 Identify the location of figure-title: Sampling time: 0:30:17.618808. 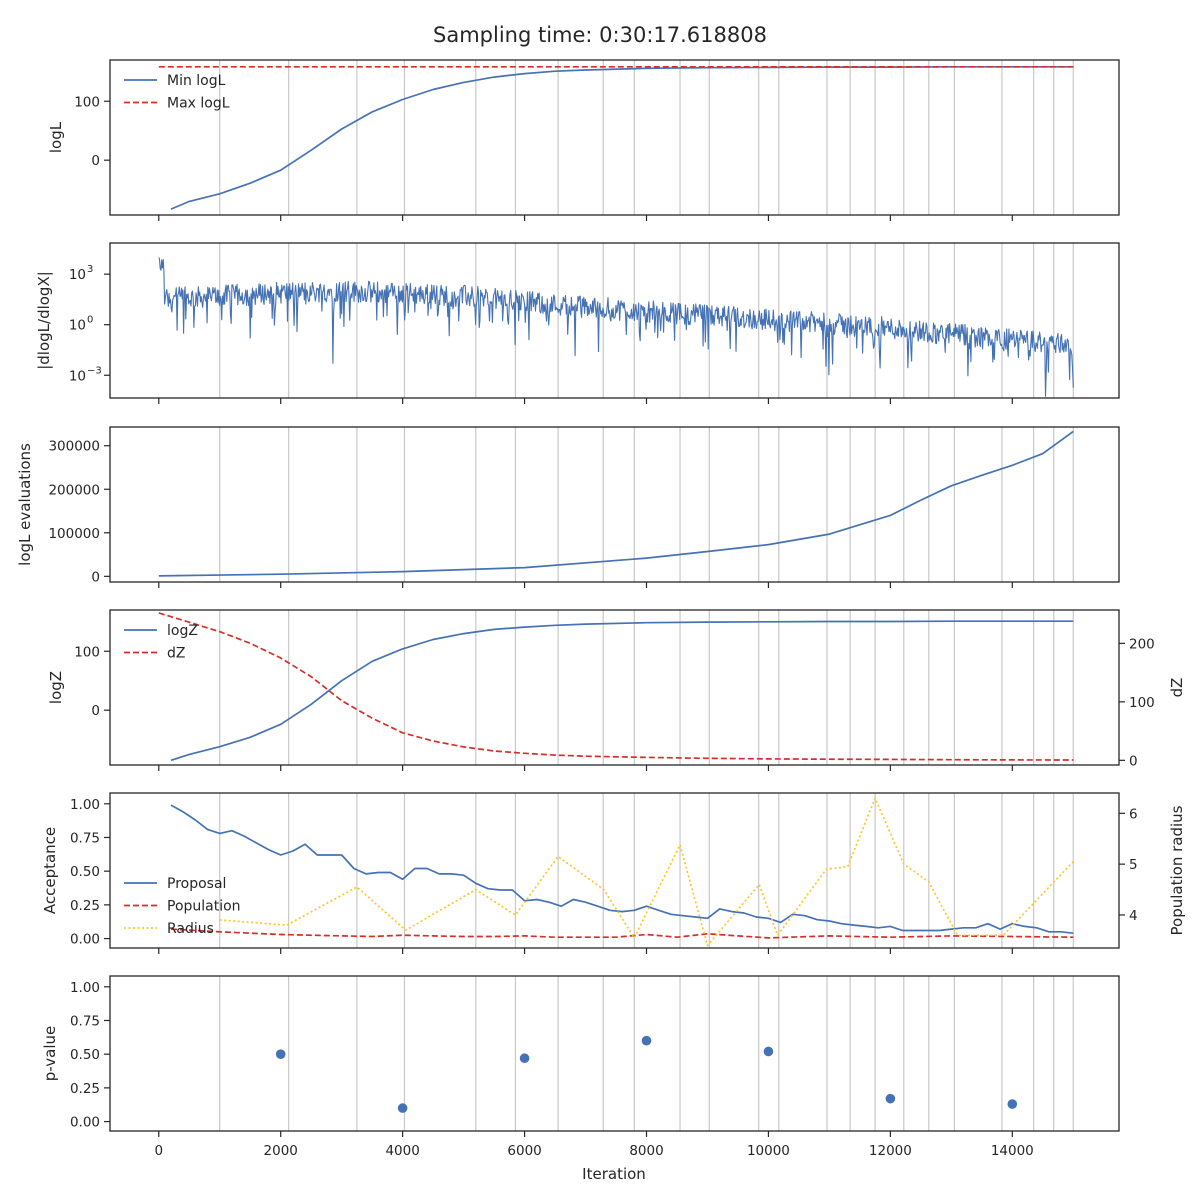
(600, 35).